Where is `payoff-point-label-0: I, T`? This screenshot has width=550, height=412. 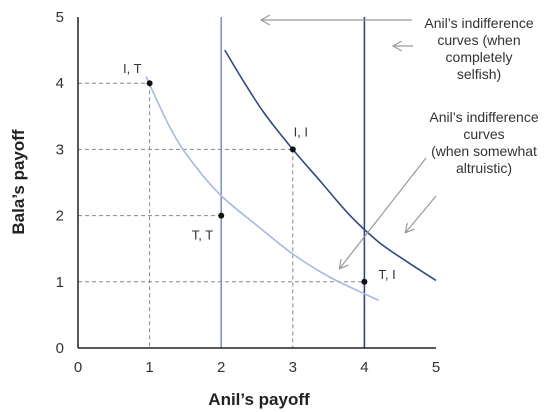
payoff-point-label-0: I, T is located at coordinates (132, 68).